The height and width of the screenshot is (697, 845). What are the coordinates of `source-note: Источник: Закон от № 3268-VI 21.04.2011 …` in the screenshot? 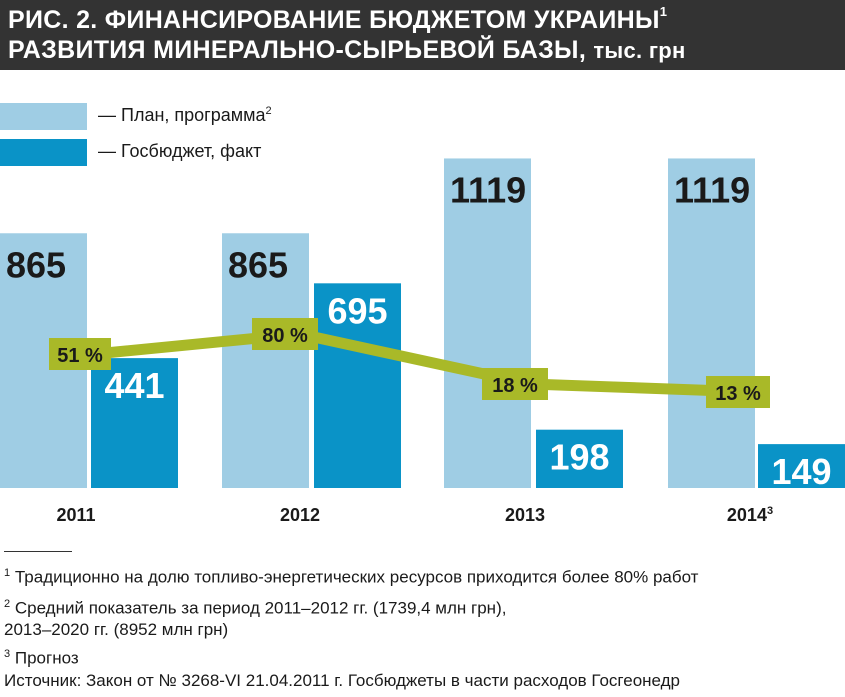 It's located at (342, 680).